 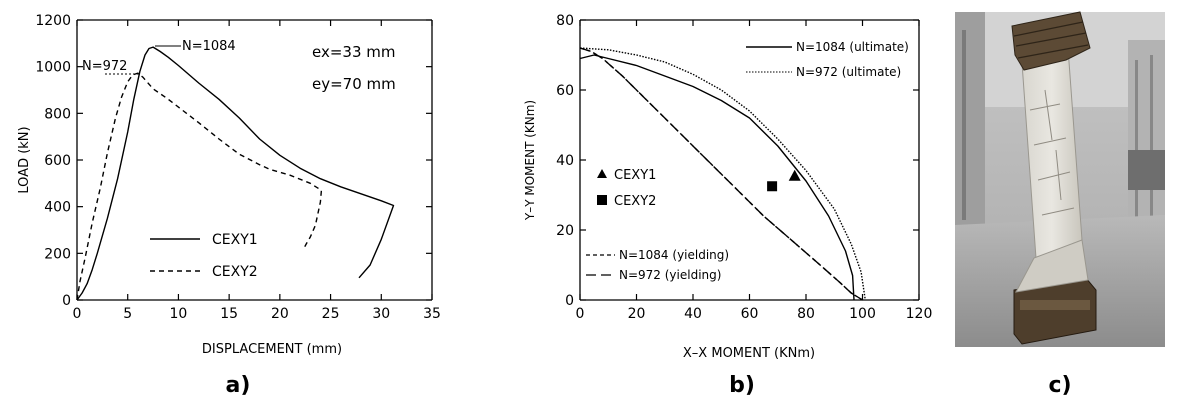 What do you see at coordinates (750, 314) in the screenshot?
I see `chart-b-x-tick-label: 60` at bounding box center [750, 314].